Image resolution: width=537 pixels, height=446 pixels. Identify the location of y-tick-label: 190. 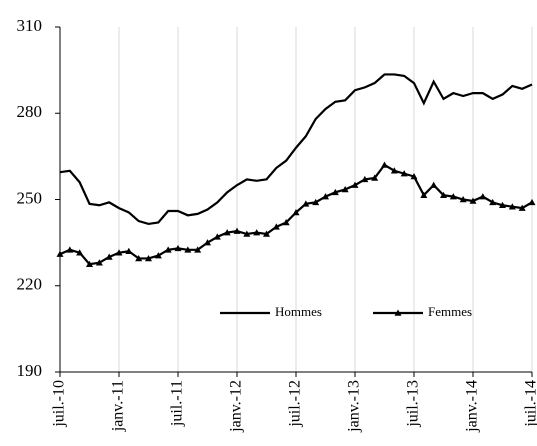
(30, 370).